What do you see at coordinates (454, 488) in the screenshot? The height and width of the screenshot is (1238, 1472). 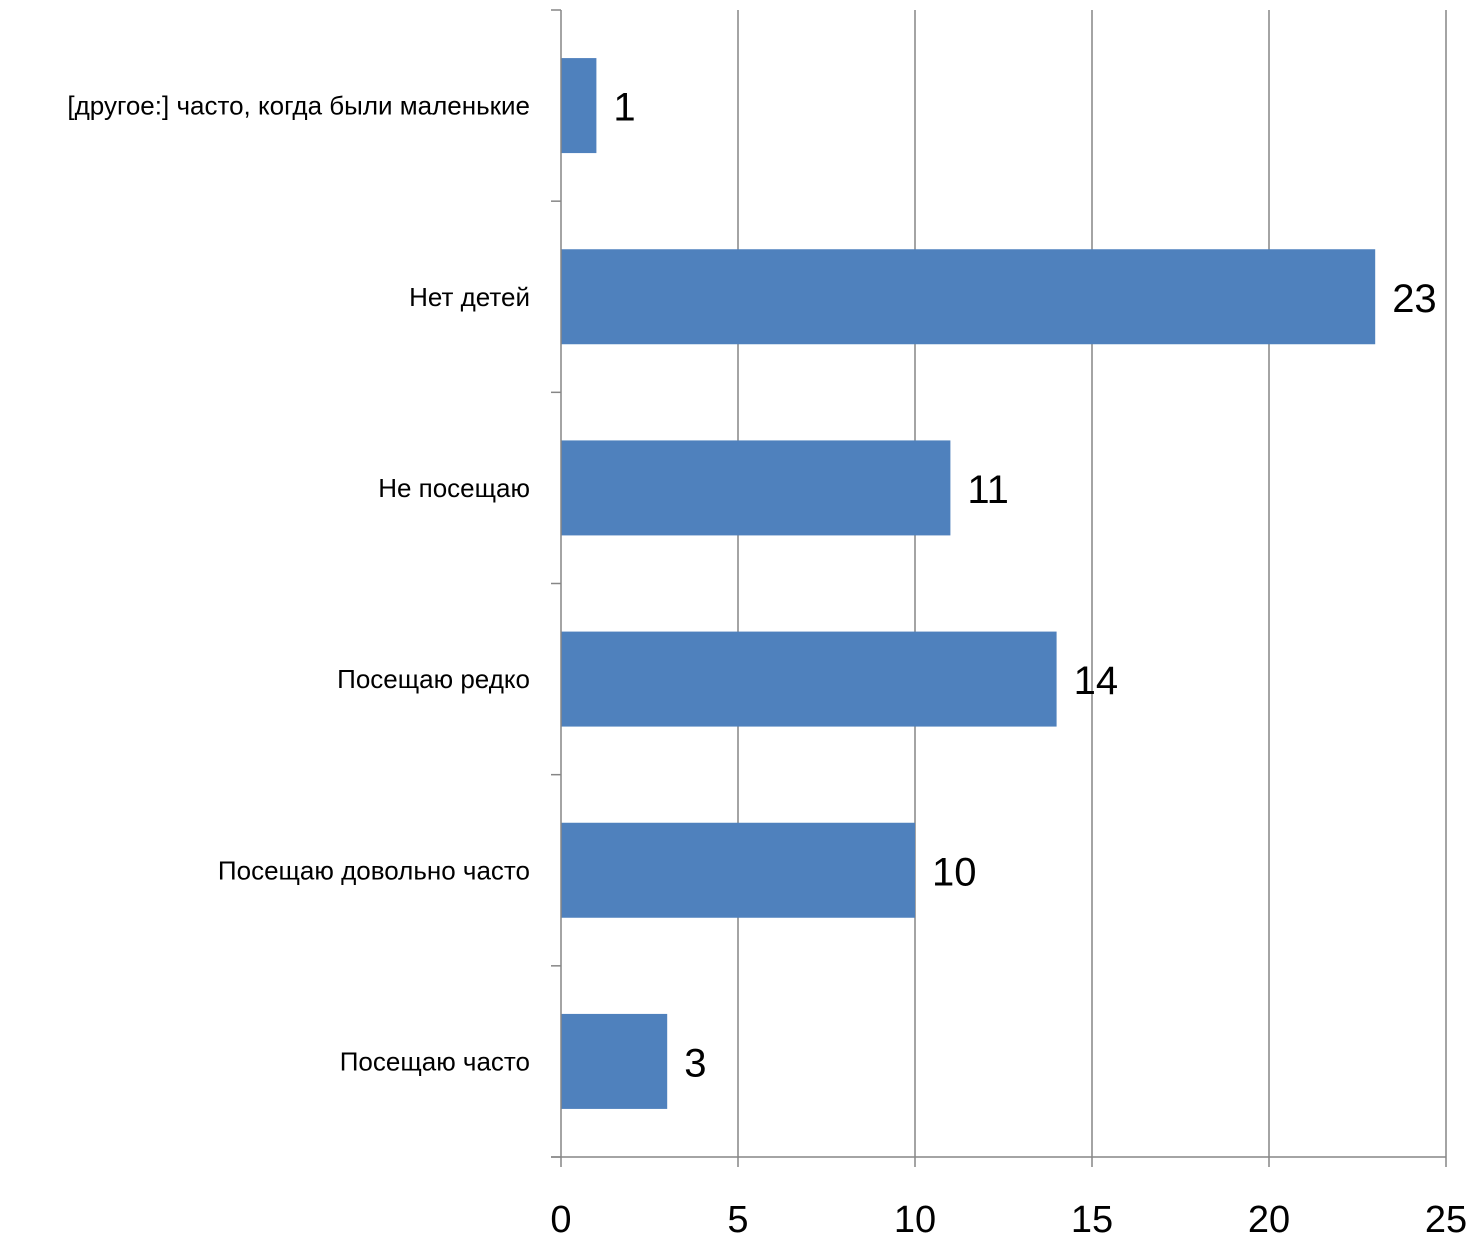 I see `category-label-2: Не посещаю` at bounding box center [454, 488].